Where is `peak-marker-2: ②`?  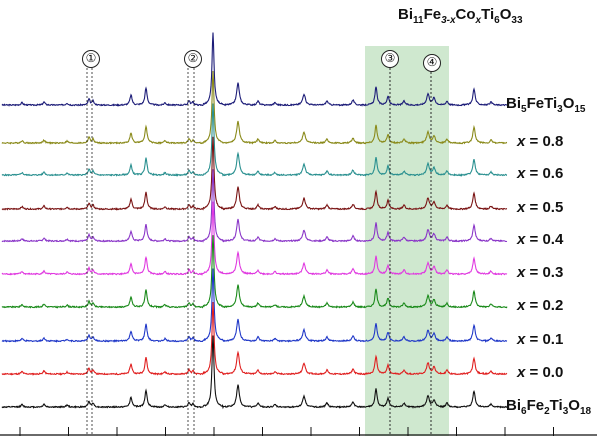 peak-marker-2: ② is located at coordinates (193, 59).